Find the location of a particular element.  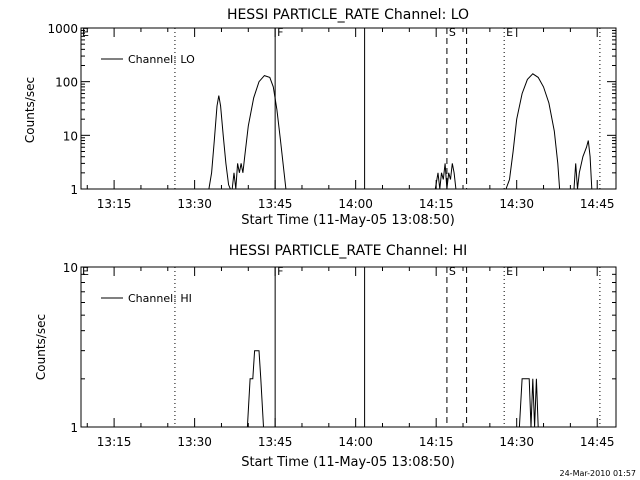

y-tick-label: 1000 is located at coordinates (62, 29).